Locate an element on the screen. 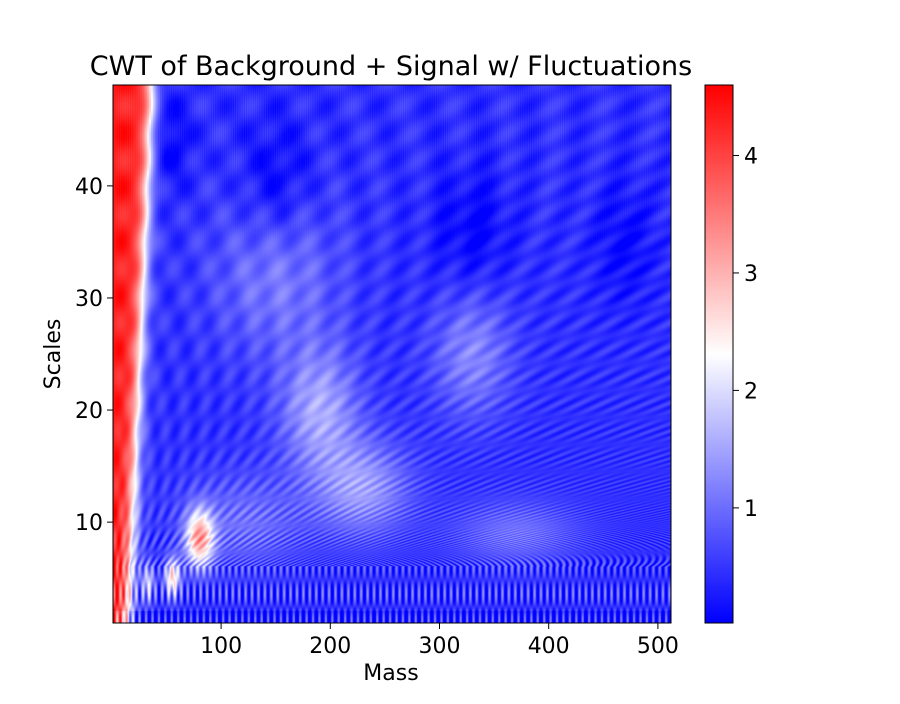  colorbar-ticks: 1 2 3 4 is located at coordinates (745, 333).